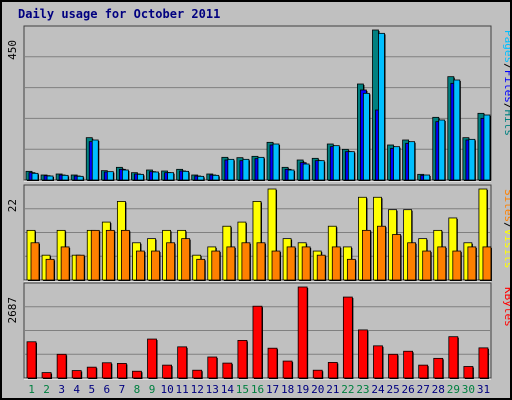  What do you see at coordinates (468, 389) in the screenshot?
I see `day-label: 30` at bounding box center [468, 389].